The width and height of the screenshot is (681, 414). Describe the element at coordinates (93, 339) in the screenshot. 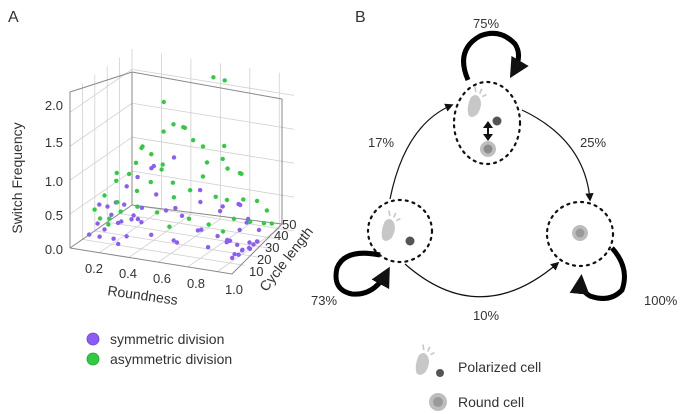

I see `legend-symmetric-marker` at that location.